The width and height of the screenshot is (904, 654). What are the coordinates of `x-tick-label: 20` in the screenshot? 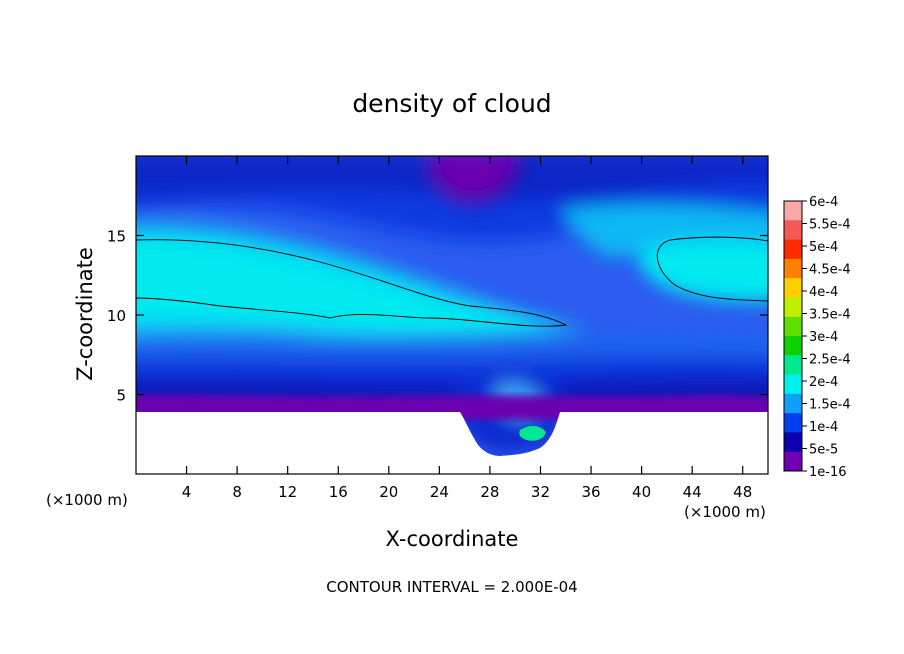 It's located at (388, 492).